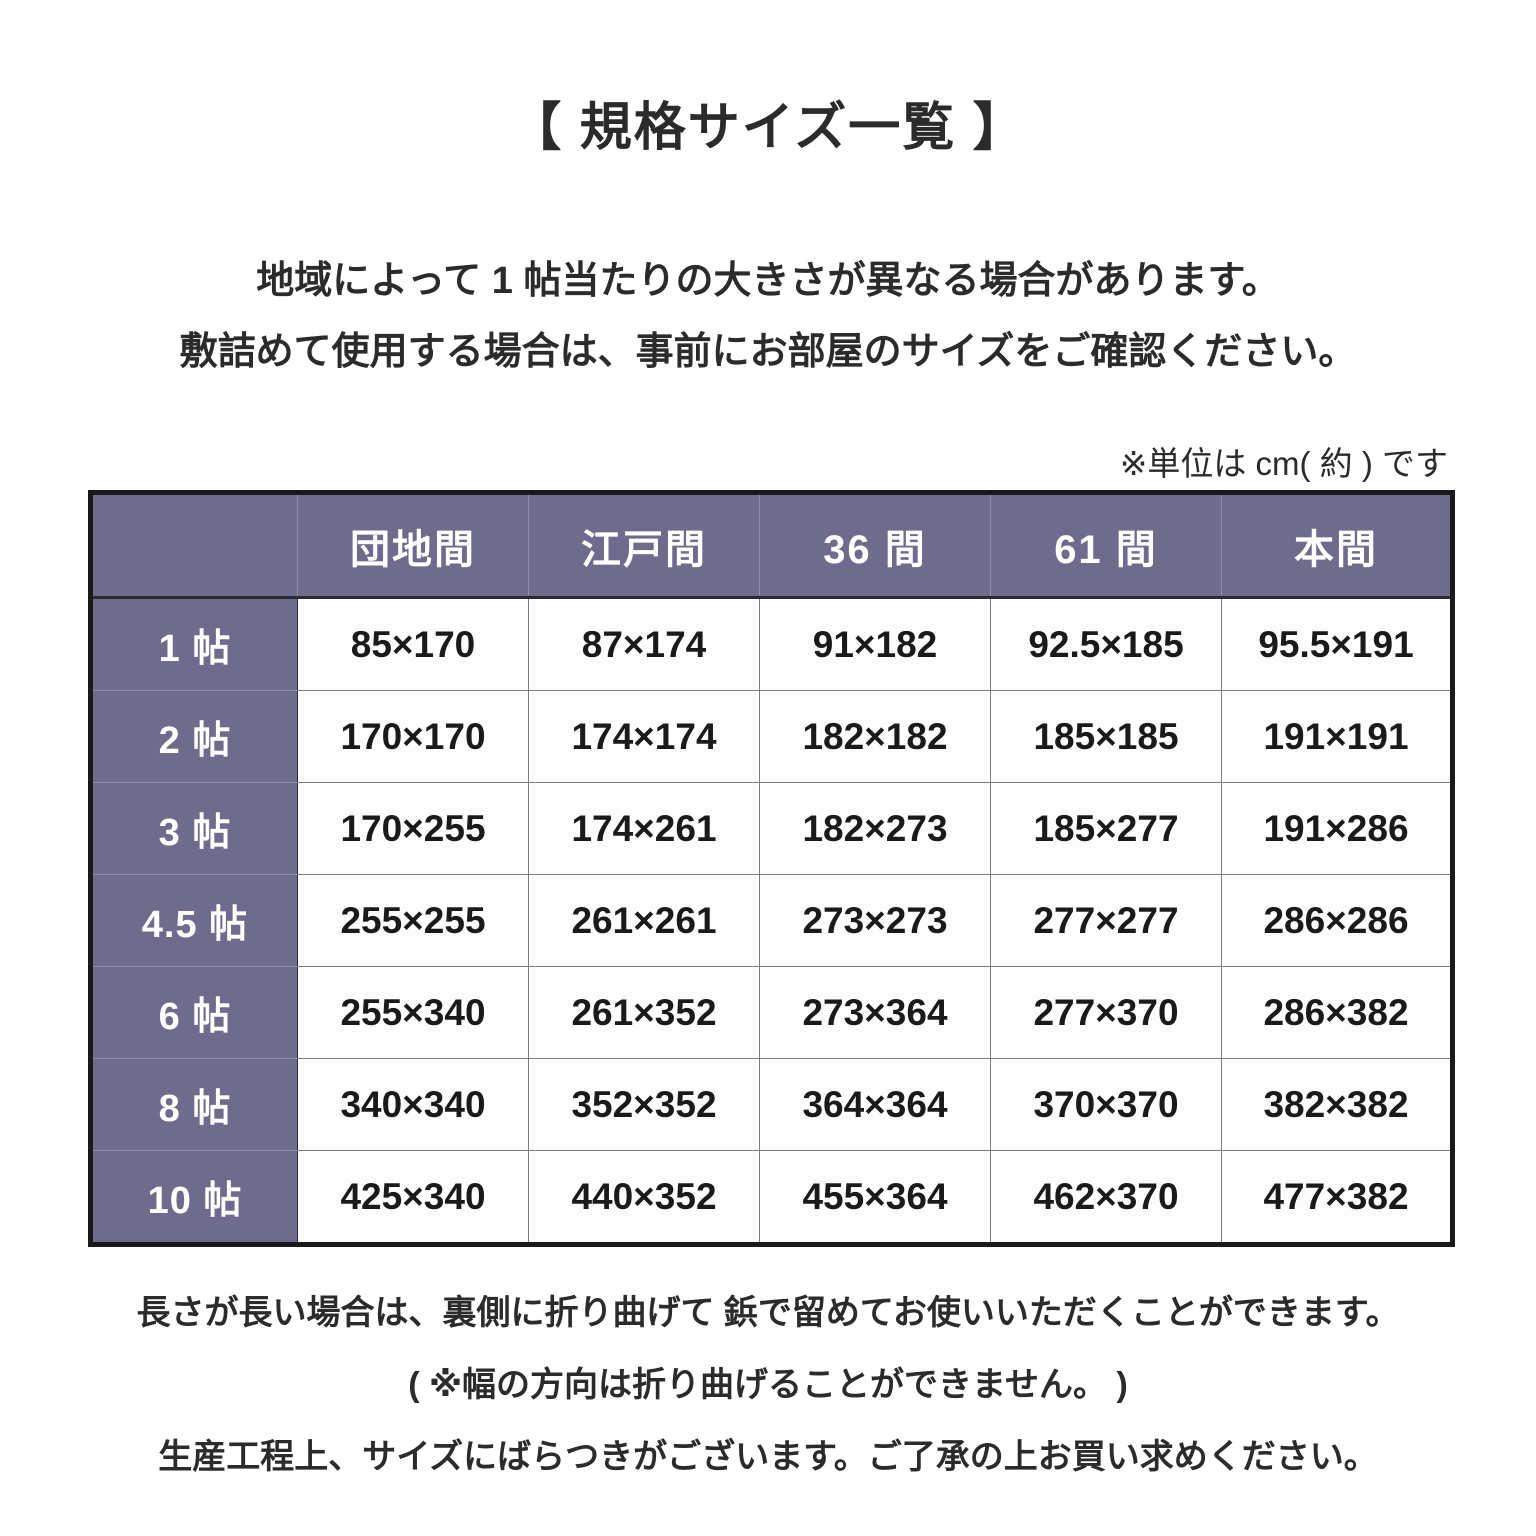  Describe the element at coordinates (644, 828) in the screenshot. I see `table-cell: 174×261` at that location.